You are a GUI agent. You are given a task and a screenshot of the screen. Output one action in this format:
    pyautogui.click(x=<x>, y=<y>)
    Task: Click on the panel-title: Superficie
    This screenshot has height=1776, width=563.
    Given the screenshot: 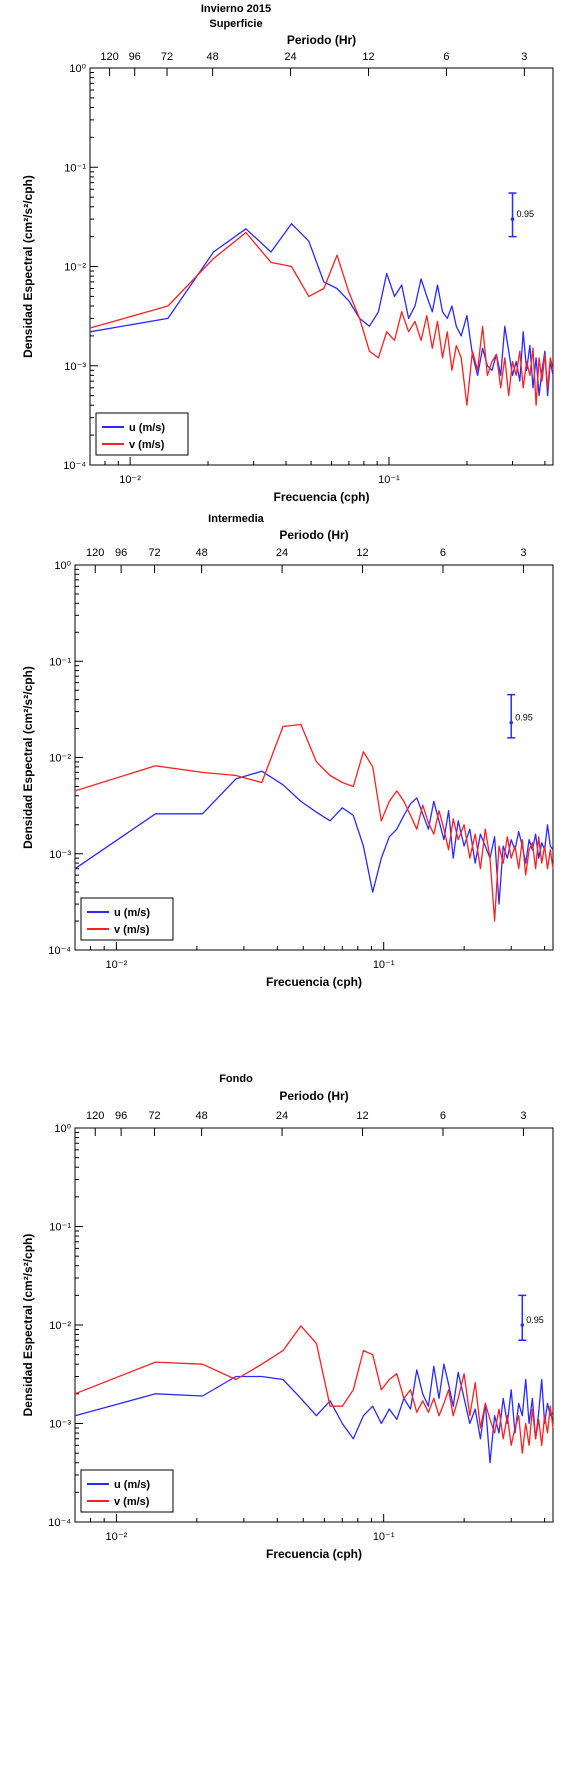 What is the action you would take?
    pyautogui.click(x=235, y=24)
    